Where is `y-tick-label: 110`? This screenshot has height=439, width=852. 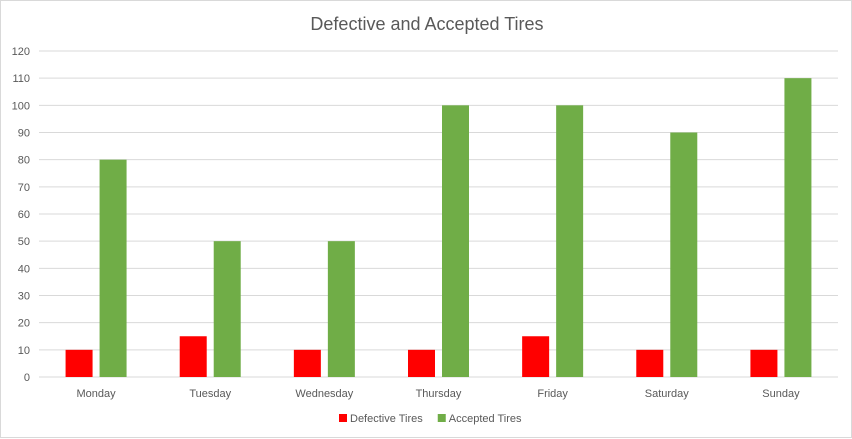
y-tick-label: 110 is located at coordinates (21, 79).